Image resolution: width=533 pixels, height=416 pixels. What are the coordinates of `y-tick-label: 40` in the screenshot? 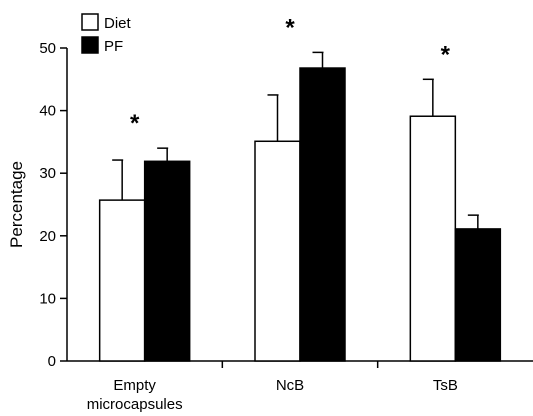 It's located at (47, 111).